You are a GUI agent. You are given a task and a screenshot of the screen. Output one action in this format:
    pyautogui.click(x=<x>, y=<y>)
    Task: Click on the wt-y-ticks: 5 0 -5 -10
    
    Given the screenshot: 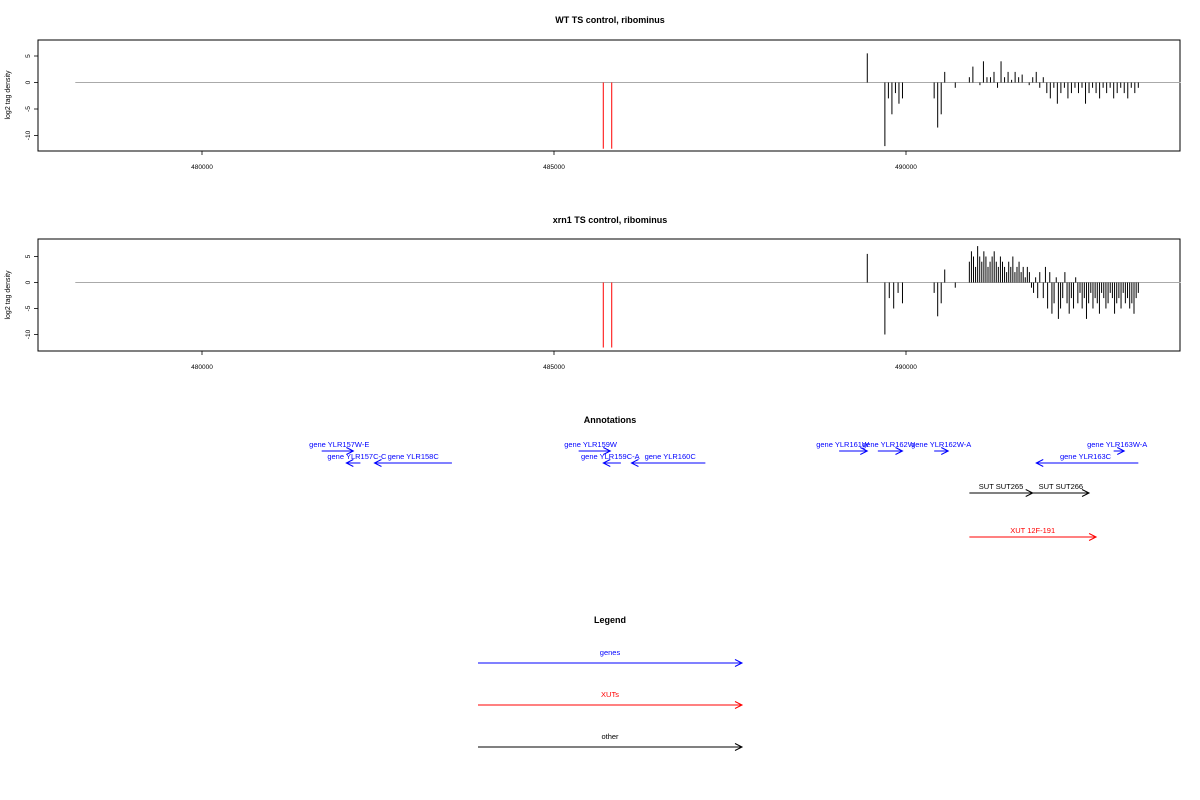 What is the action you would take?
    pyautogui.click(x=32, y=97)
    